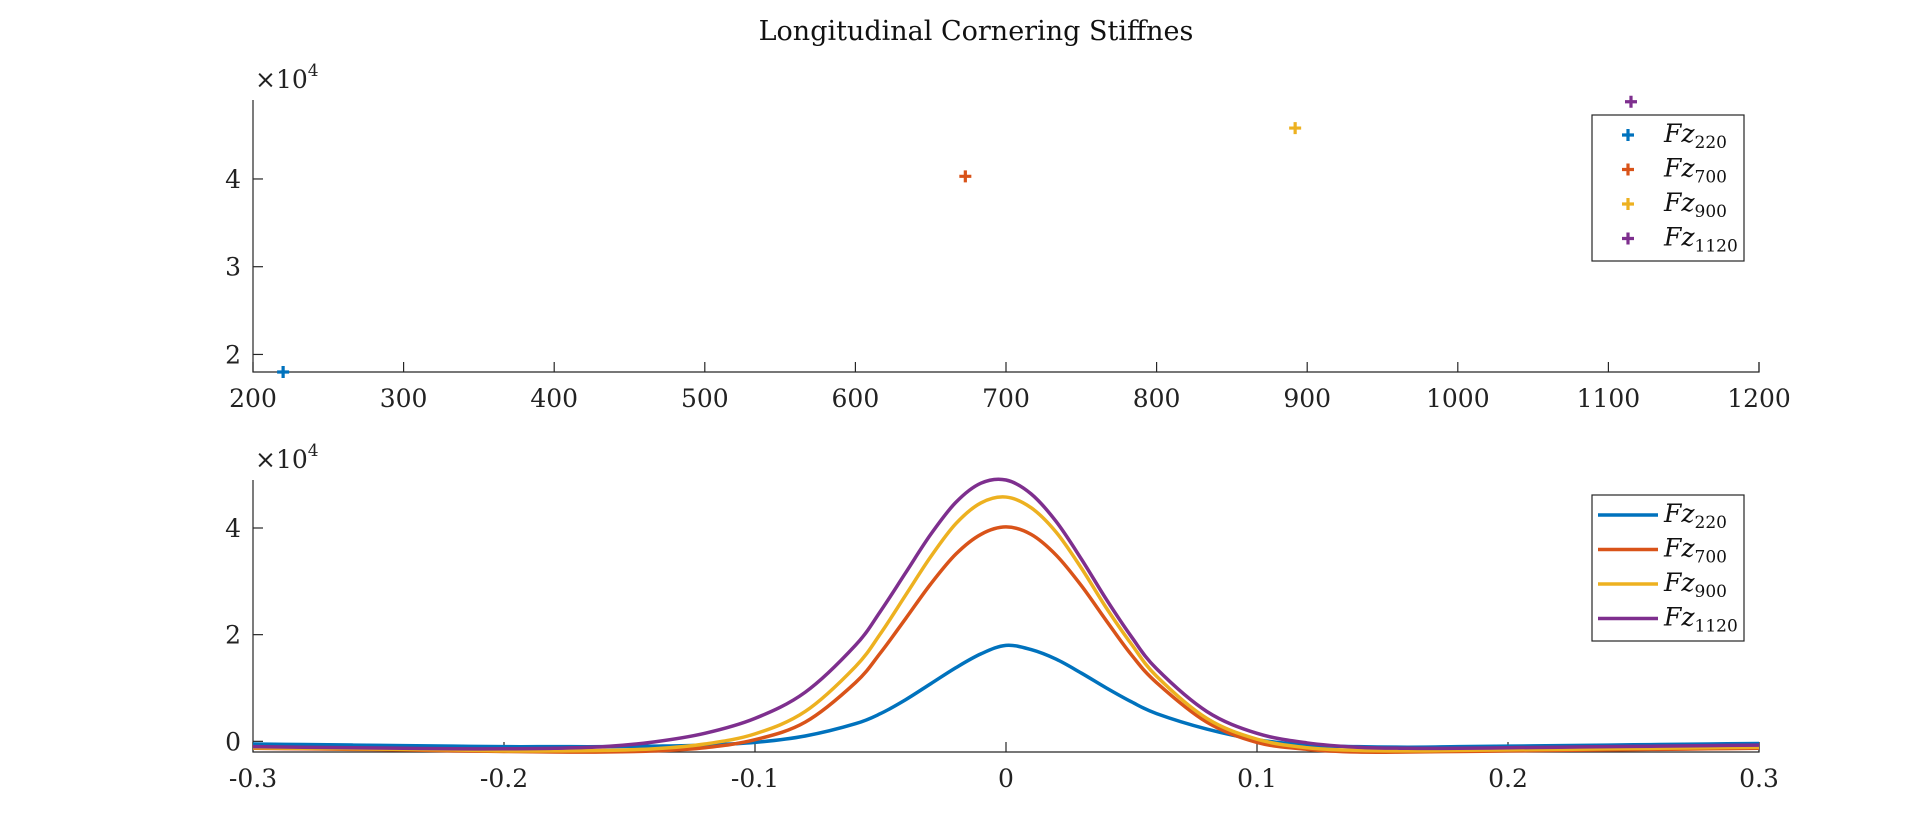  Describe the element at coordinates (404, 398) in the screenshot. I see `x-tick-label: 300` at that location.